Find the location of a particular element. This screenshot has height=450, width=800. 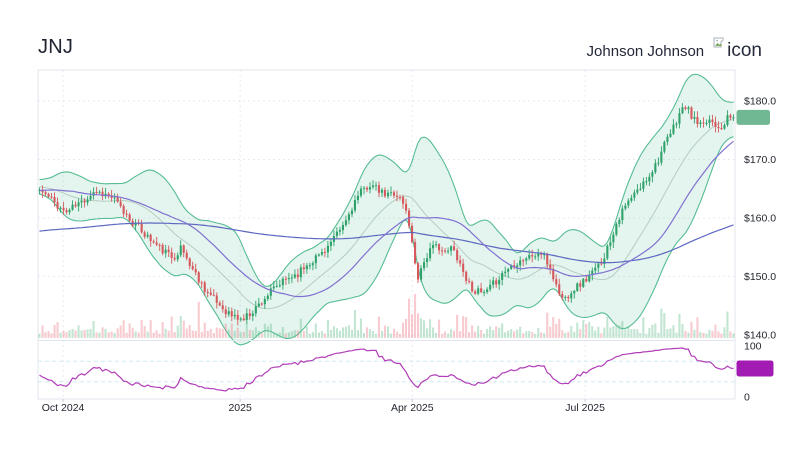

price-axis-label: $160.0 is located at coordinates (760, 218).